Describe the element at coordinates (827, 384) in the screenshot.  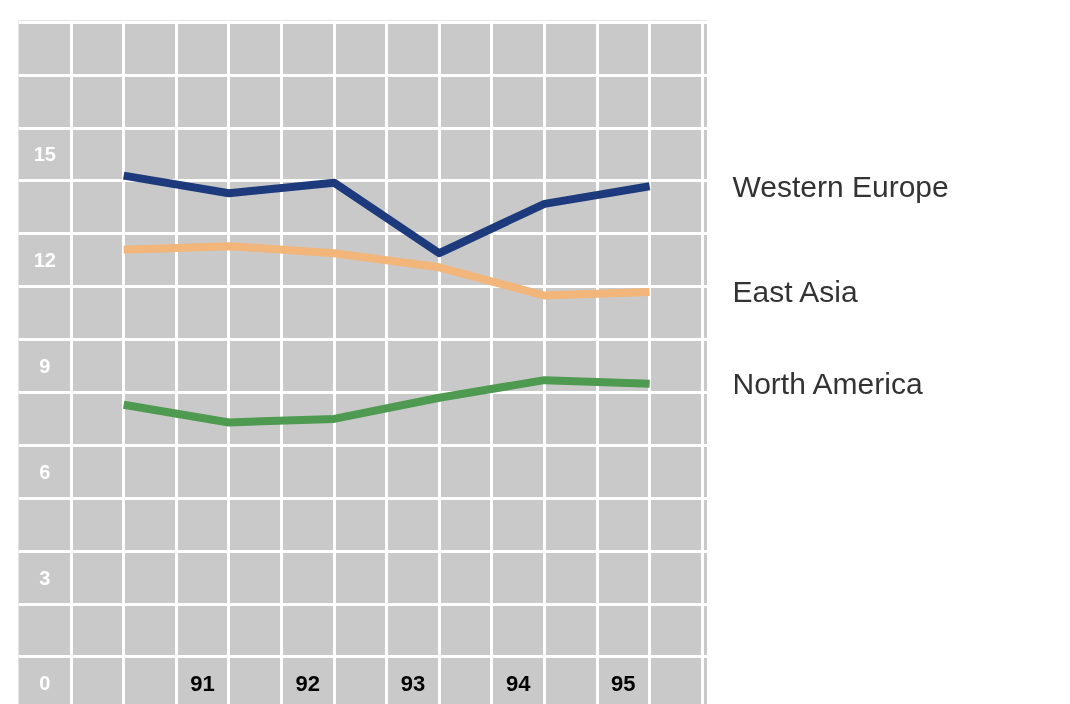
I see `text: North America` at that location.